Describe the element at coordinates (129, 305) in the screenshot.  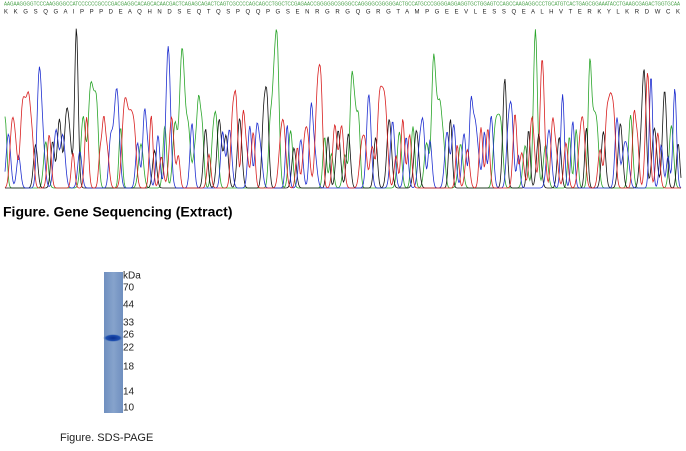
I see `marker-label: 44` at that location.